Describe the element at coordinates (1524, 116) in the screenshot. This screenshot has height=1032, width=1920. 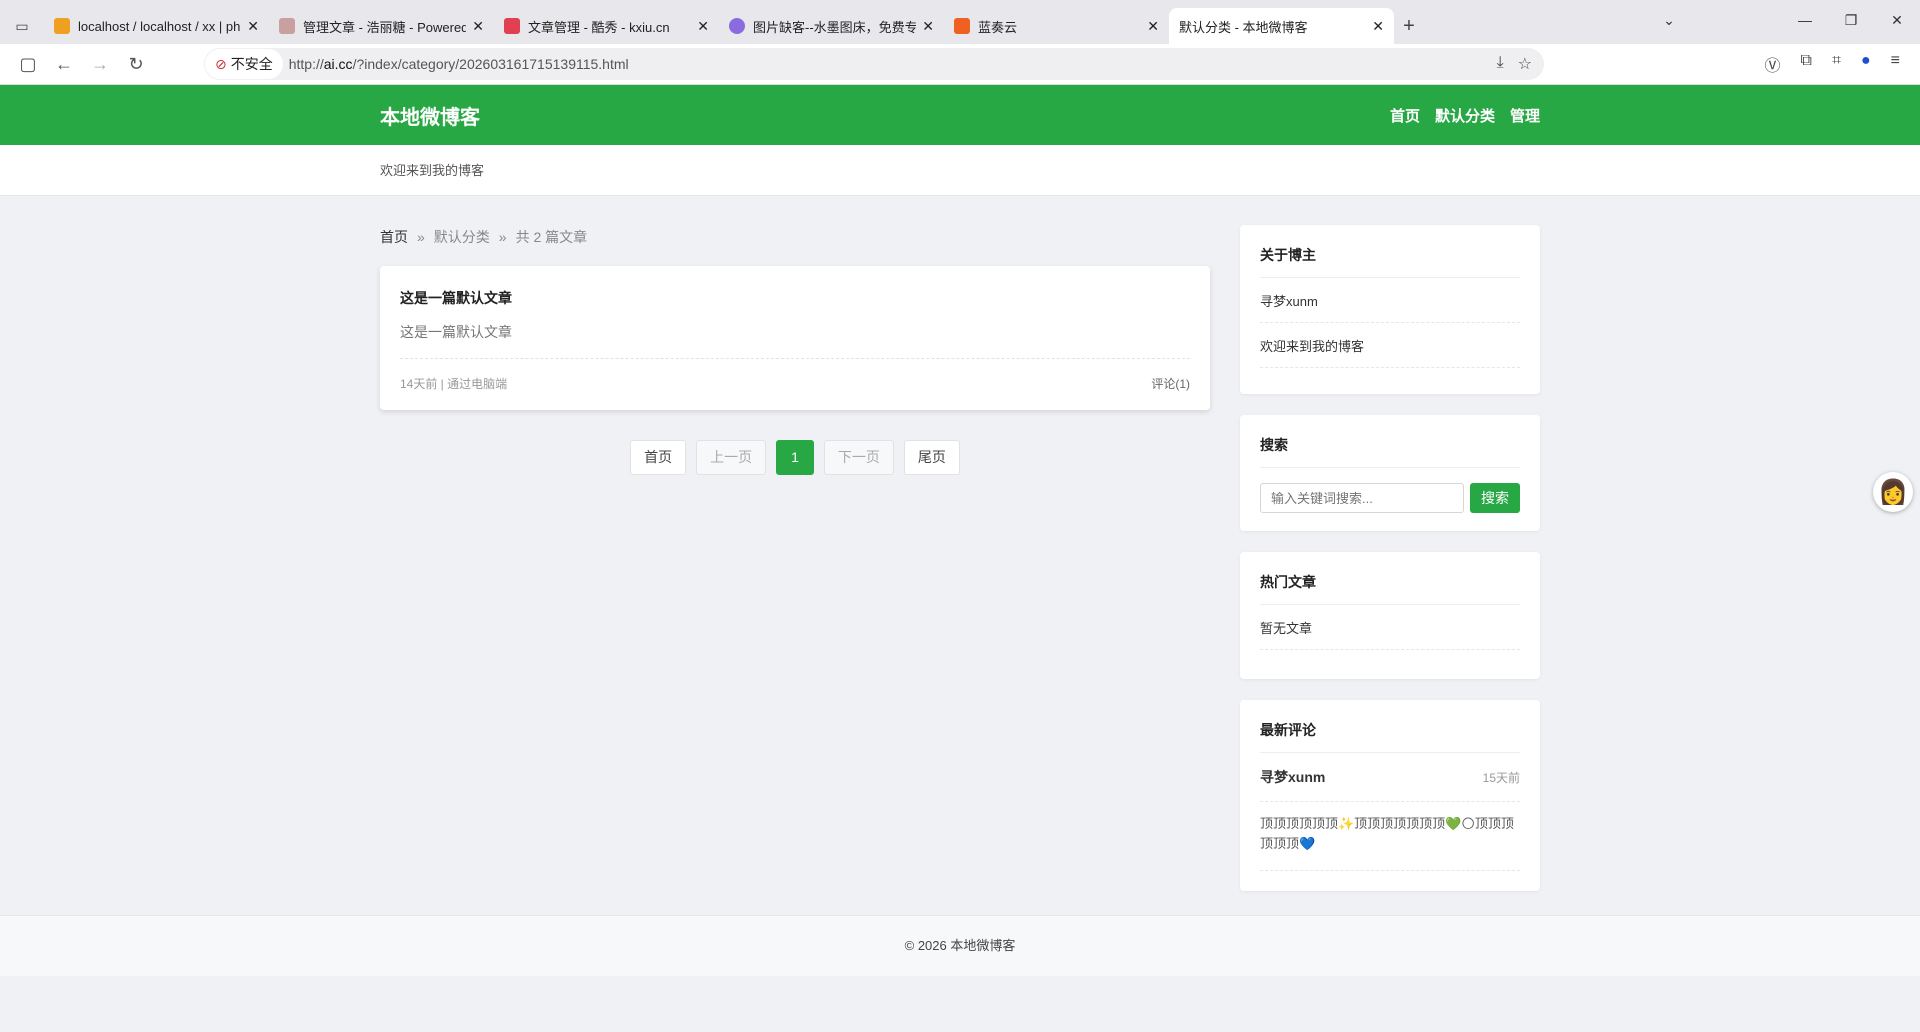
I see `nav-admin: 管理` at that location.